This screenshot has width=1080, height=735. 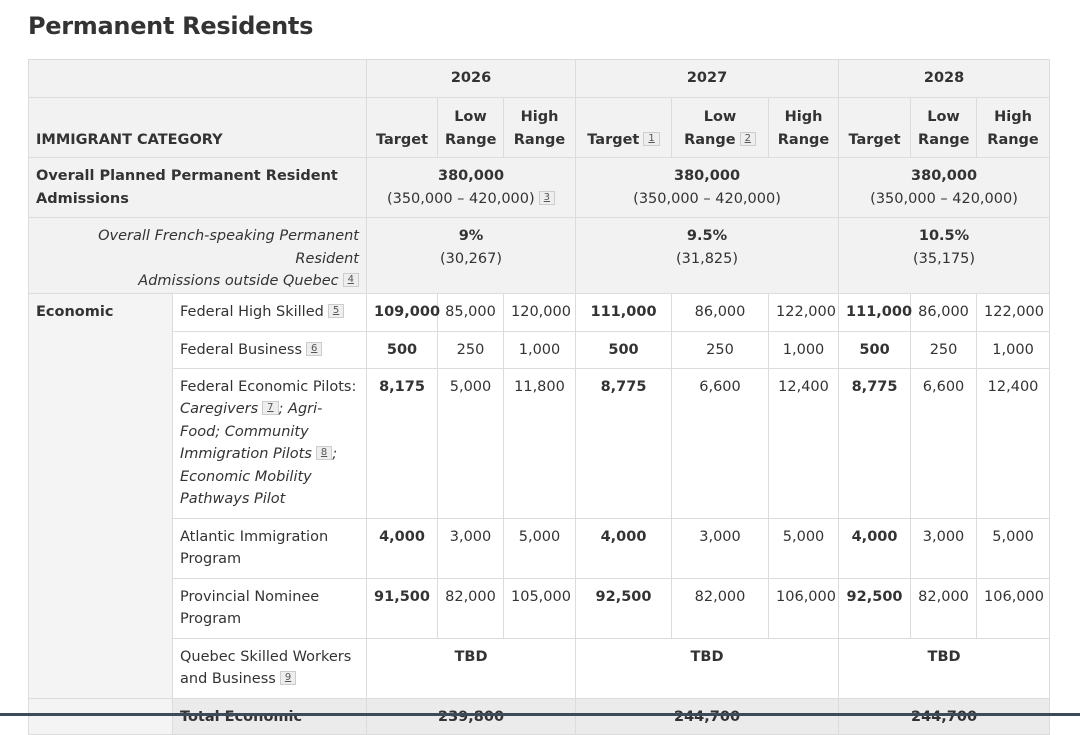 What do you see at coordinates (470, 443) in the screenshot?
I see `low-value: 5,000` at bounding box center [470, 443].